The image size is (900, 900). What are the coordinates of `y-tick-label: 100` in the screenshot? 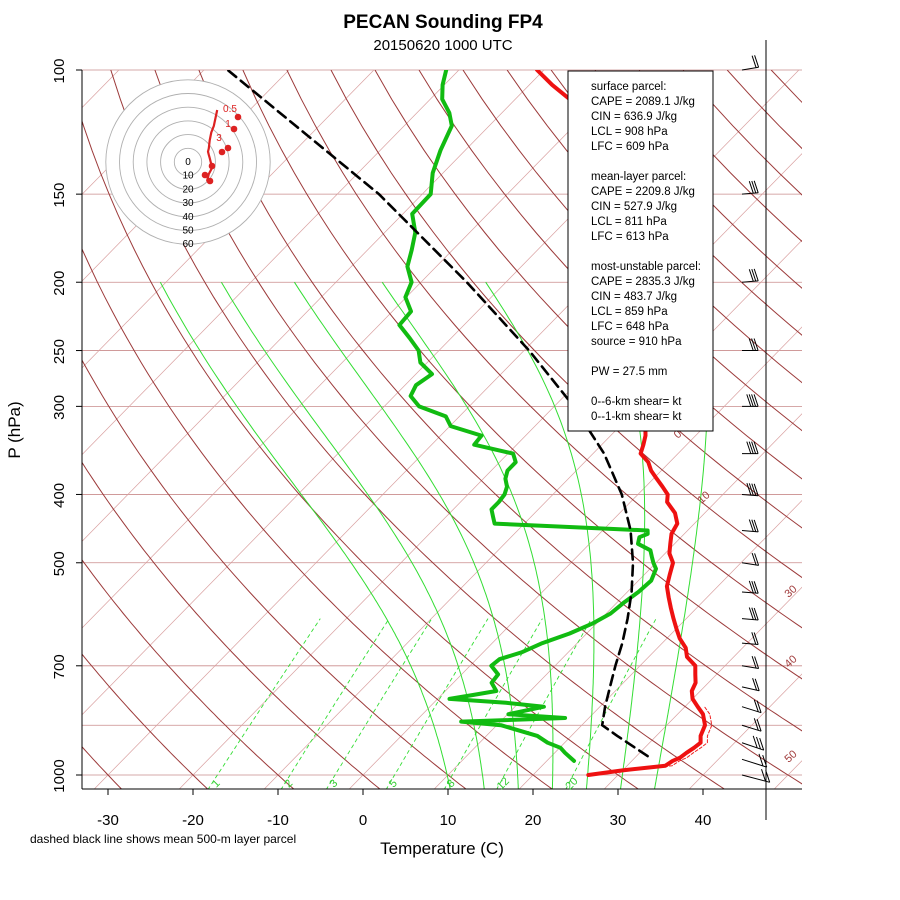 It's located at (59, 70).